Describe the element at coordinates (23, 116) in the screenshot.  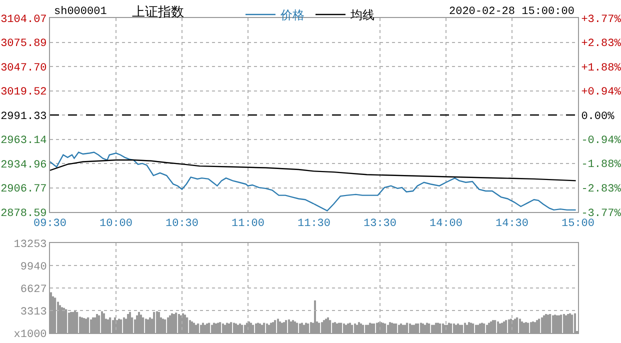
I see `y-tick-label: 2991.33` at that location.